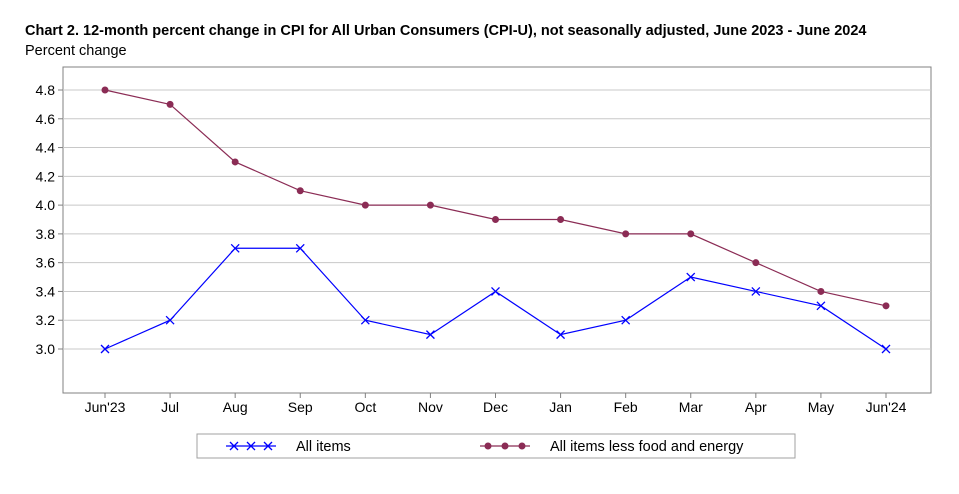 Image resolution: width=959 pixels, height=494 pixels. Describe the element at coordinates (560, 407) in the screenshot. I see `x-tick-label: Jan` at that location.